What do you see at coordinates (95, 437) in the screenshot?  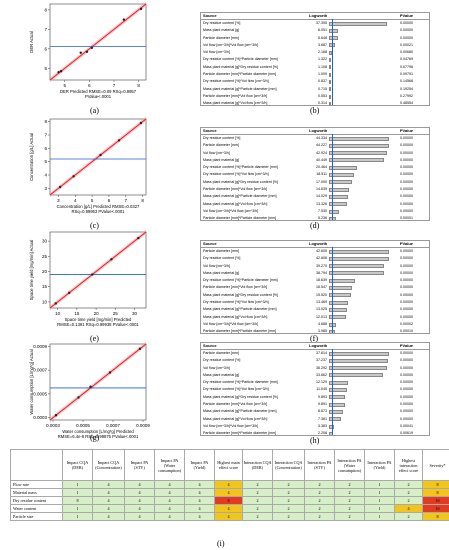 I see `panel-label-g: (g)` at bounding box center [95, 437].